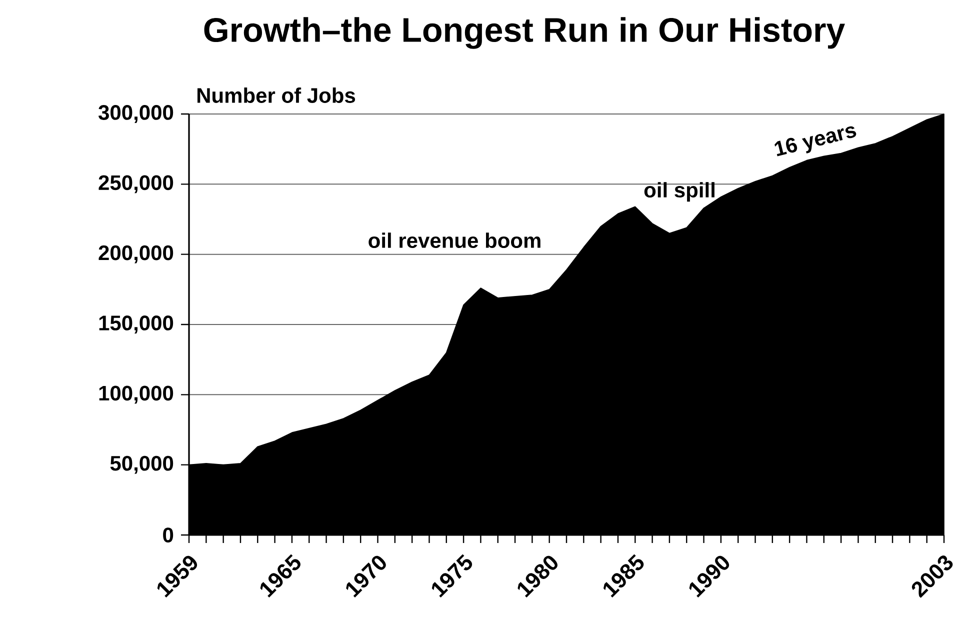  What do you see at coordinates (168, 535) in the screenshot?
I see `y-tick-label: 0` at bounding box center [168, 535].